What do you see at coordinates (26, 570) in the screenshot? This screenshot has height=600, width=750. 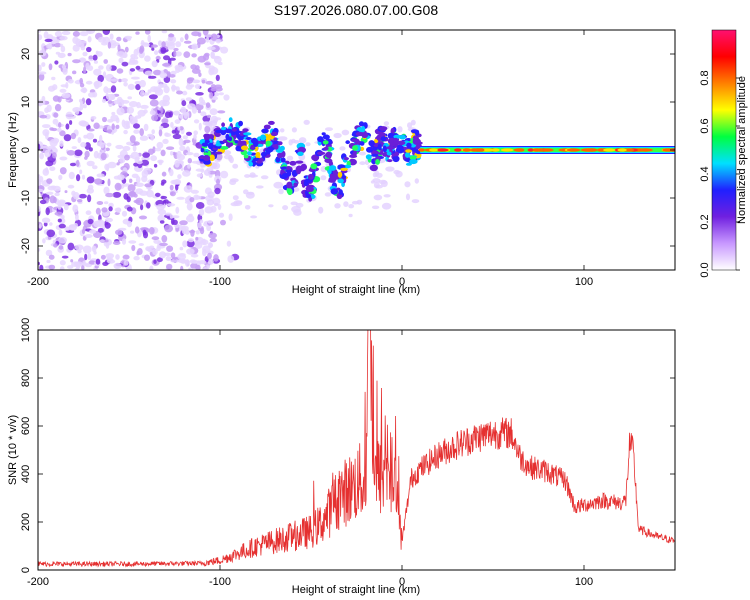 I see `snr-ytick-label: 0` at bounding box center [26, 570].